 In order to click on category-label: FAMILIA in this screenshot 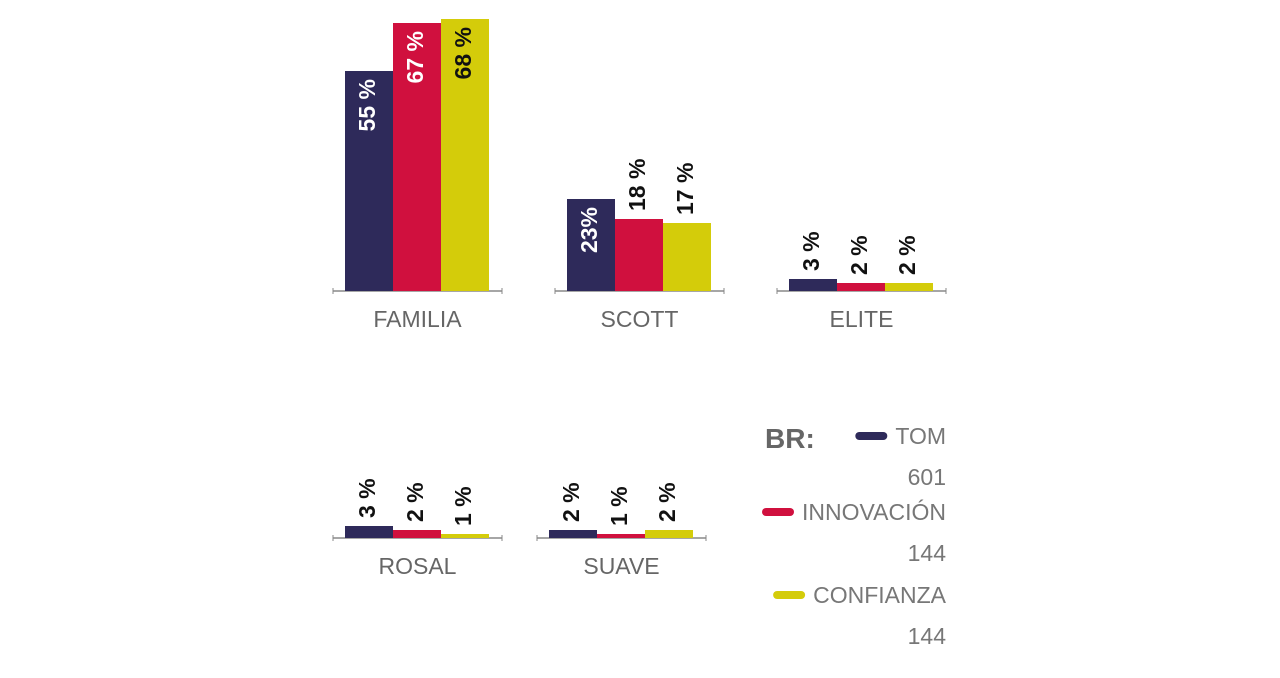, I will do `click(417, 319)`.